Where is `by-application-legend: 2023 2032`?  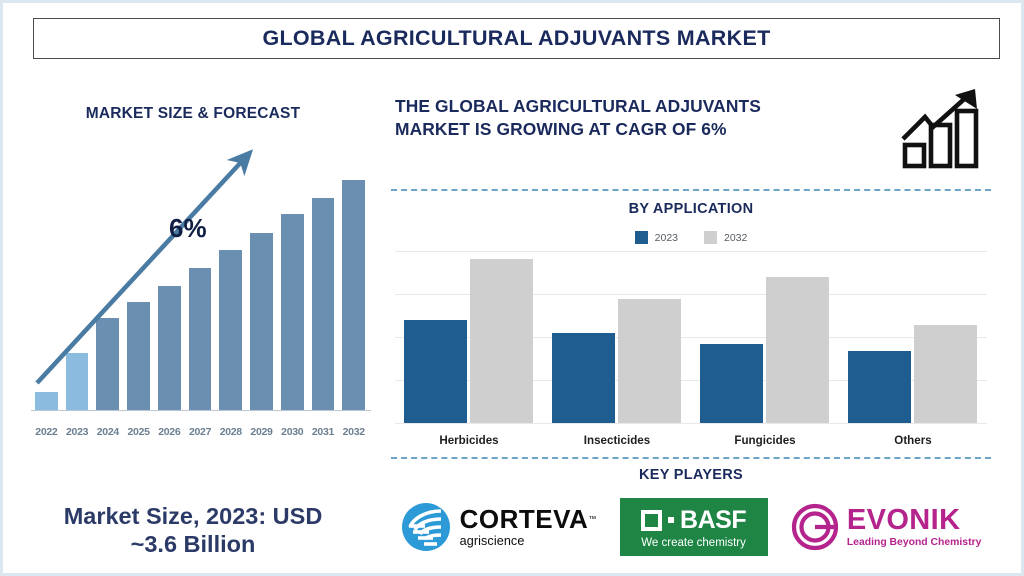 by-application-legend: 2023 2032 is located at coordinates (691, 237).